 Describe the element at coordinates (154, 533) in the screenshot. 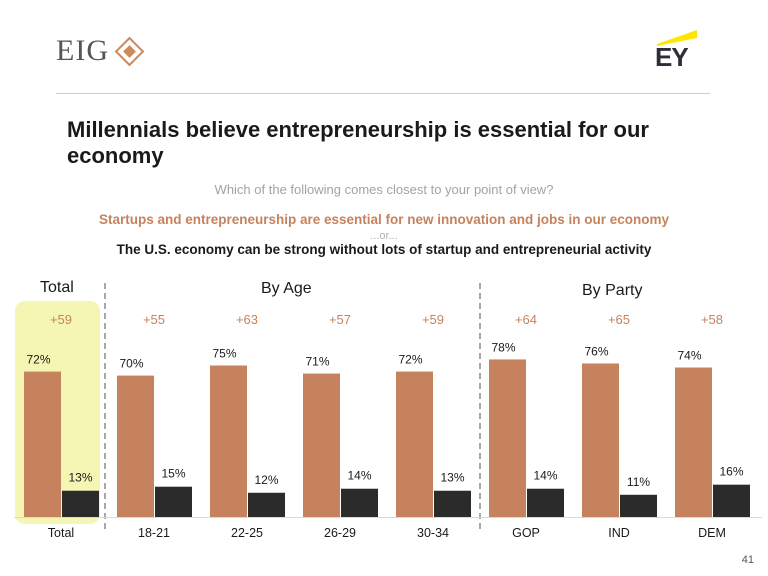

I see `x-tick-label: 18-21` at that location.